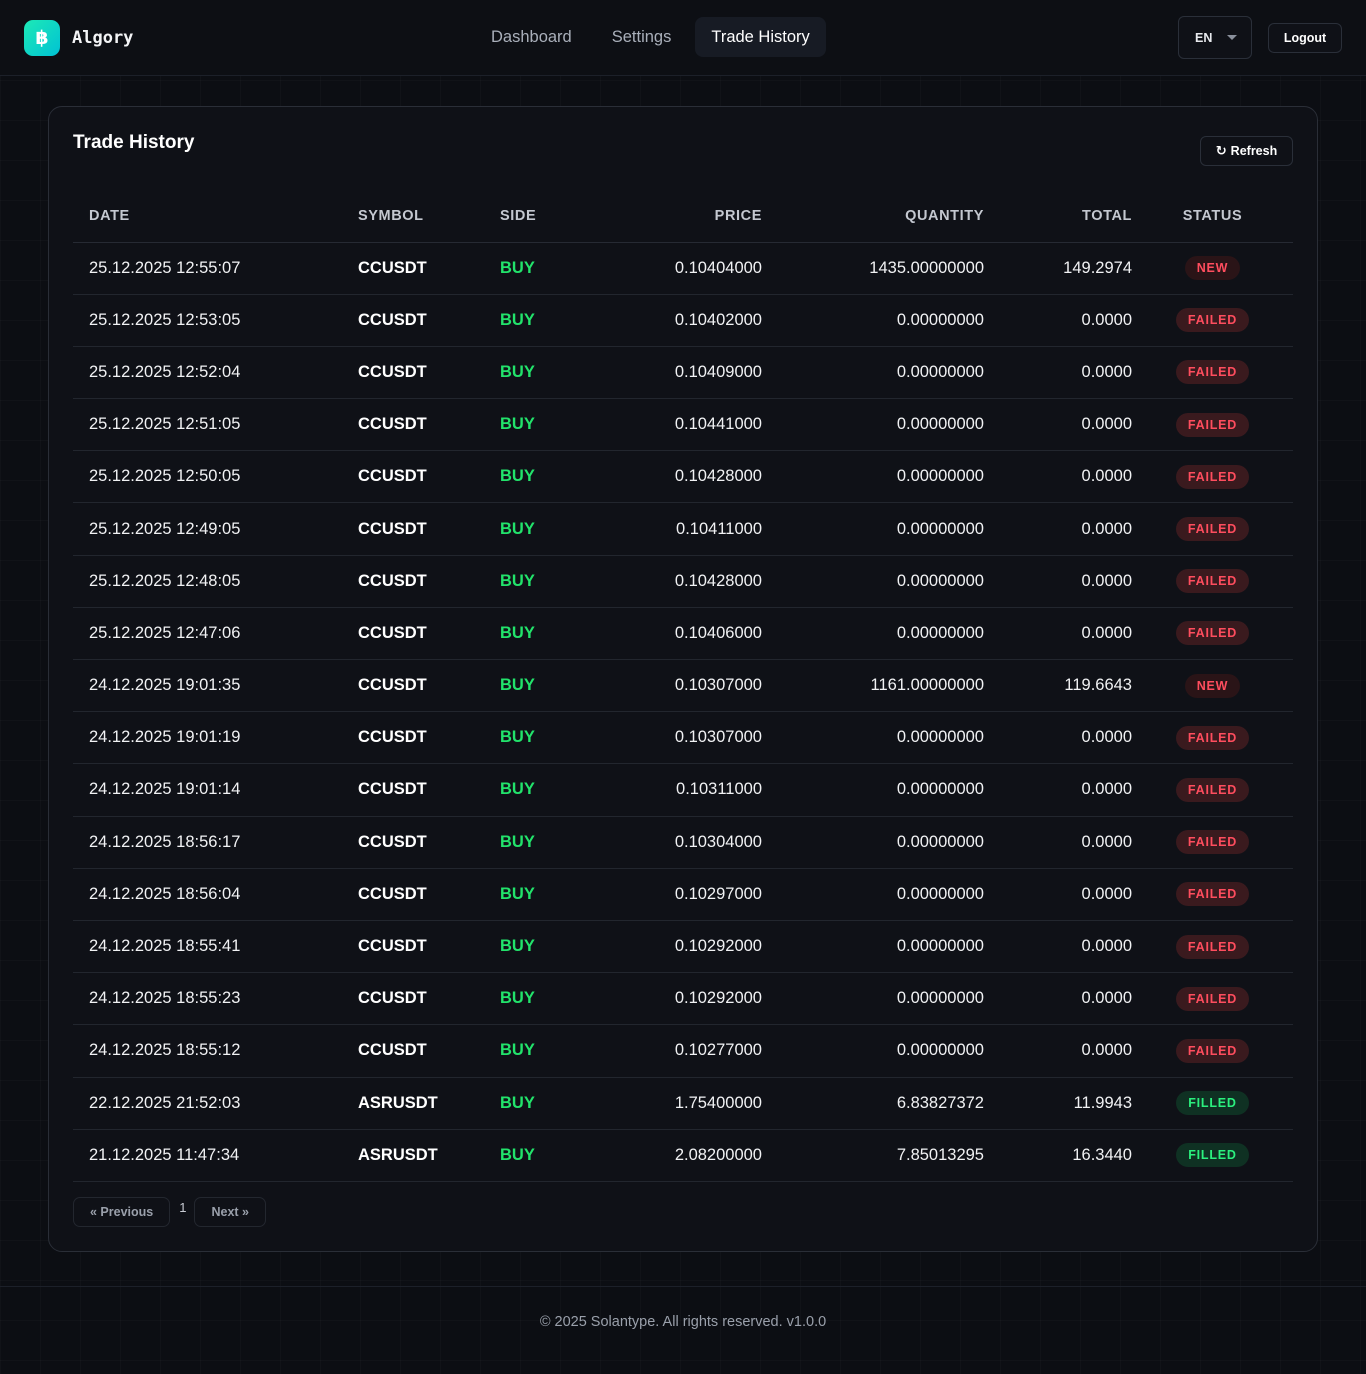 The image size is (1366, 1374). I want to click on bitcoin-logo-icon: ฿, so click(42, 38).